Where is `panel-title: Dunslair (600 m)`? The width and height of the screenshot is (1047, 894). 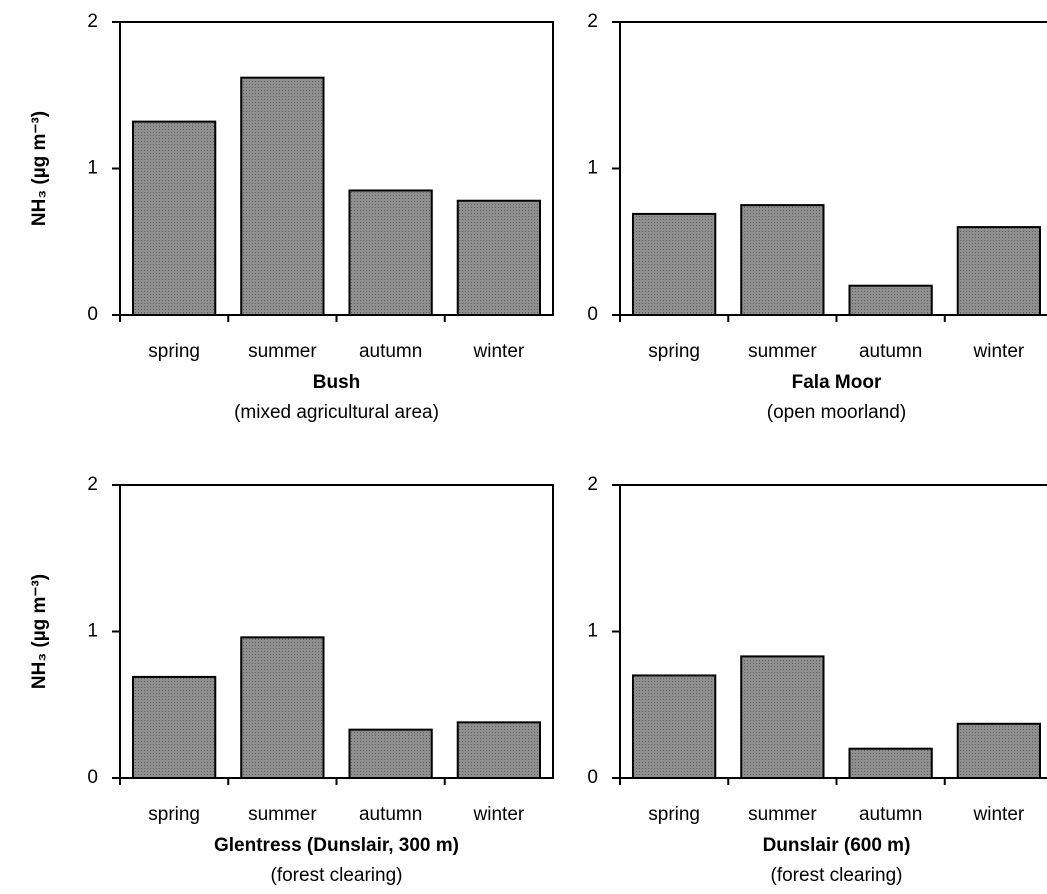 panel-title: Dunslair (600 m) is located at coordinates (837, 845).